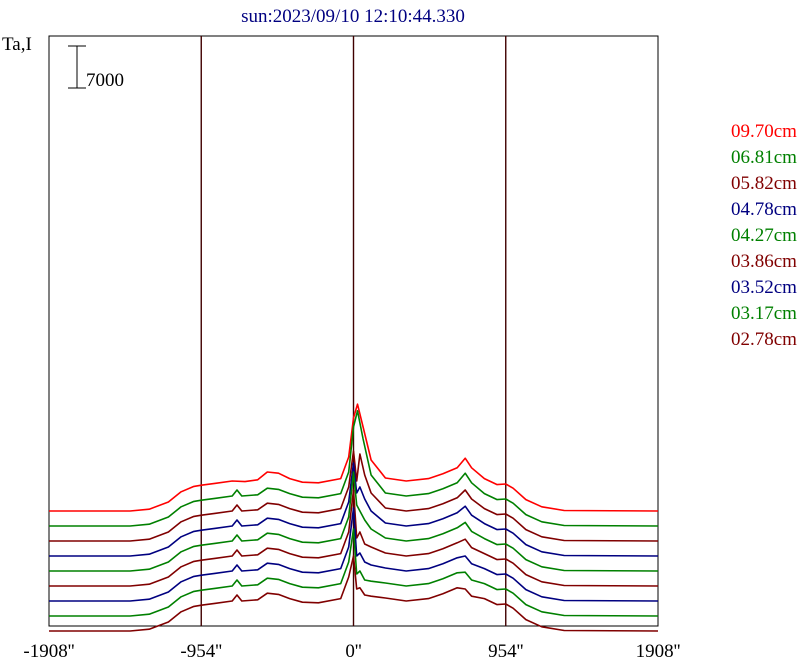 The width and height of the screenshot is (807, 662). I want to click on x-tick-labels: -1908'' -954'' 0'' 954'' 1908'', so click(351, 651).